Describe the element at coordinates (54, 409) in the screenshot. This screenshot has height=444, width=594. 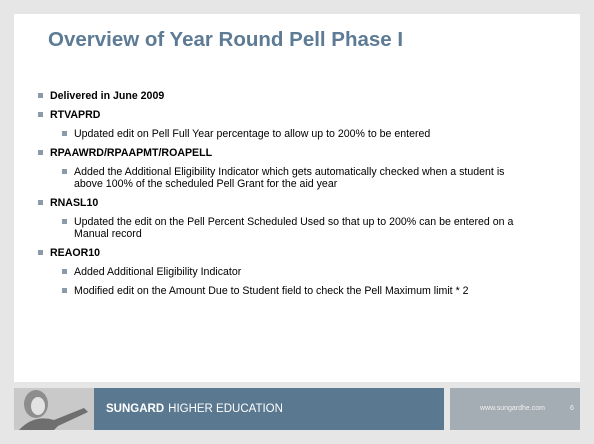
I see `footer-photo` at that location.